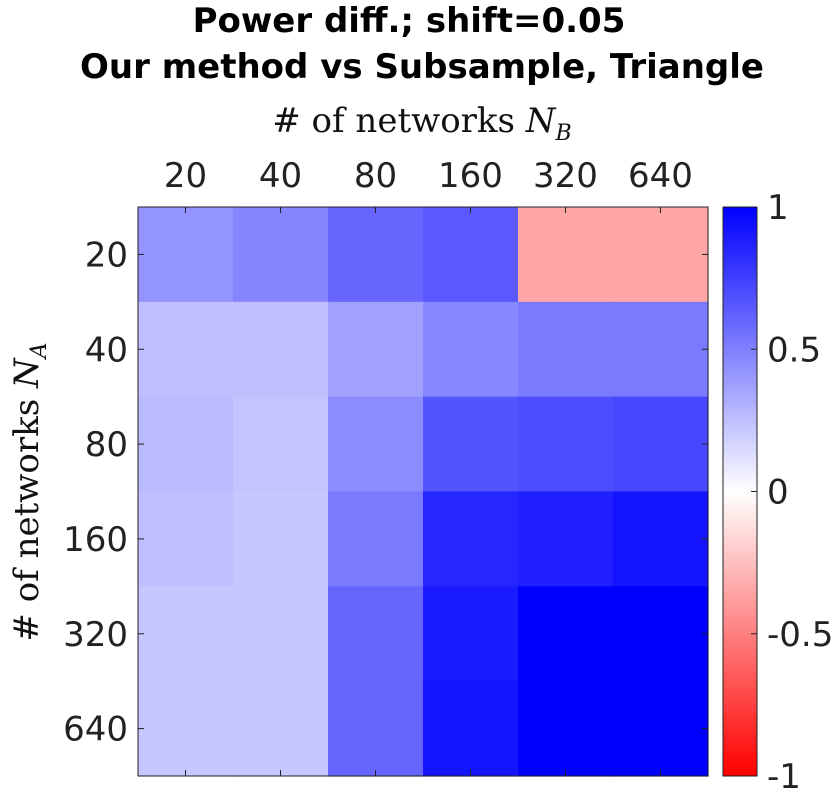 Image resolution: width=835 pixels, height=793 pixels. I want to click on y-tick-label: 20, so click(106, 255).